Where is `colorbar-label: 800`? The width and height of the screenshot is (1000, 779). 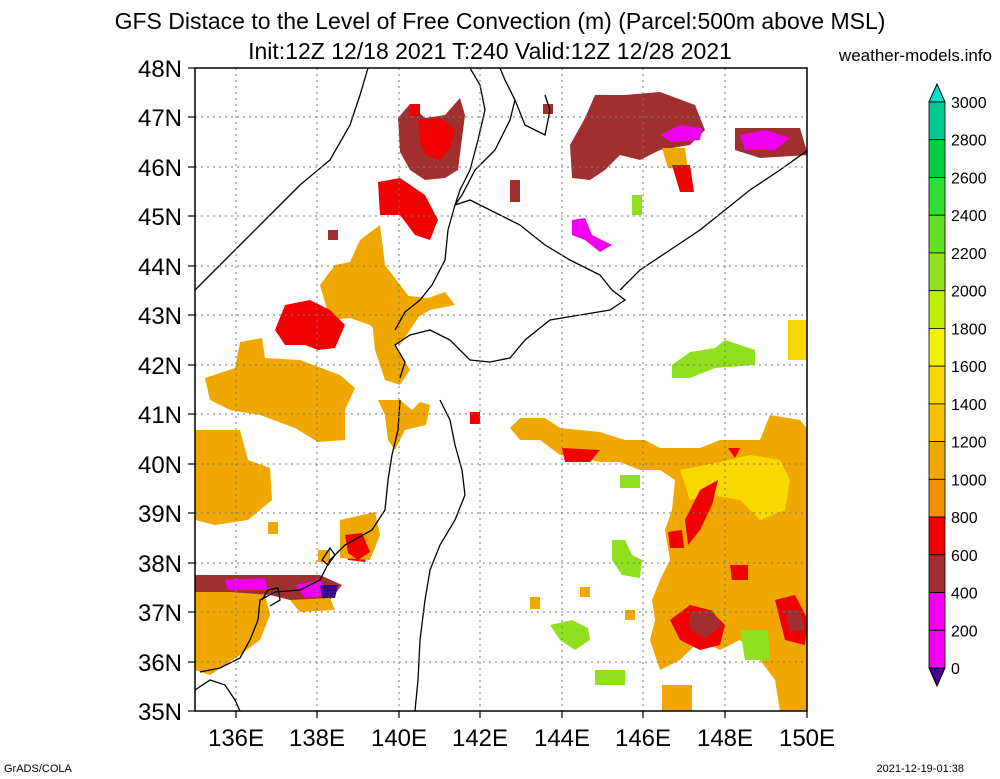
colorbar-label: 800 is located at coordinates (964, 518).